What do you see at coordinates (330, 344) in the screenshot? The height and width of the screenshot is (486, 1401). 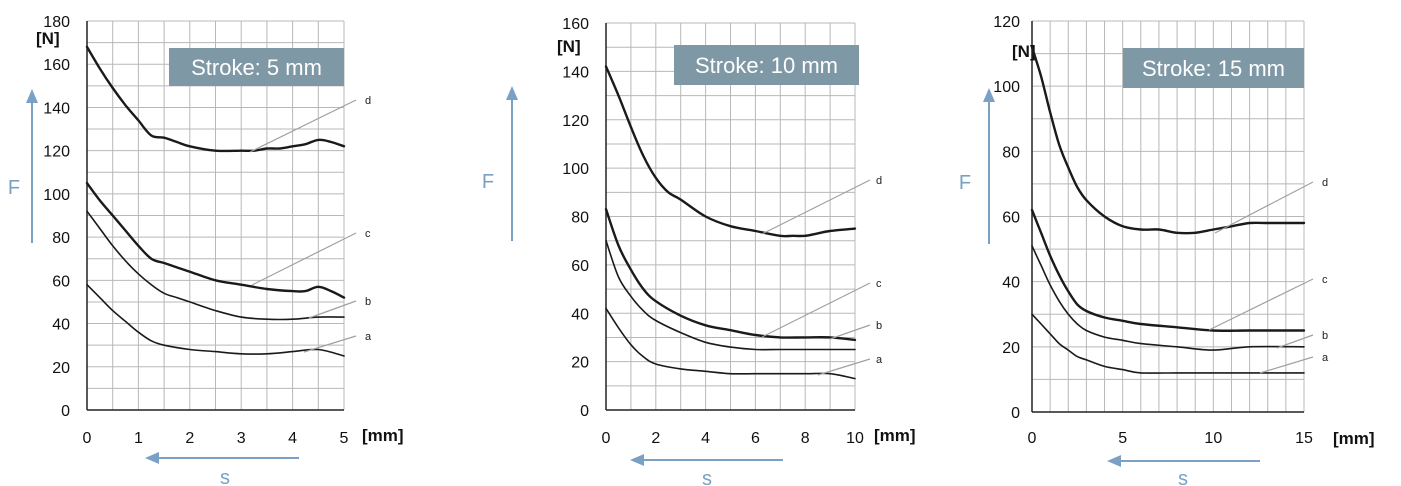 I see `chart-1-series-a-leader` at bounding box center [330, 344].